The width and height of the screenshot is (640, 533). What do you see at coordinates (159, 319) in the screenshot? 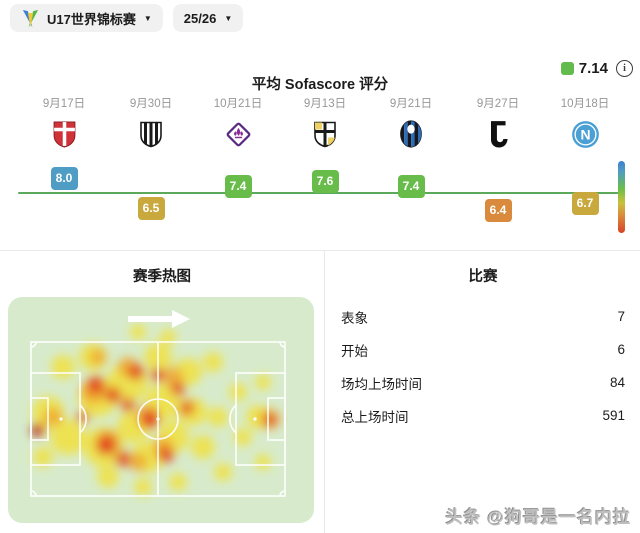
I see `arrow-right-icon` at bounding box center [159, 319].